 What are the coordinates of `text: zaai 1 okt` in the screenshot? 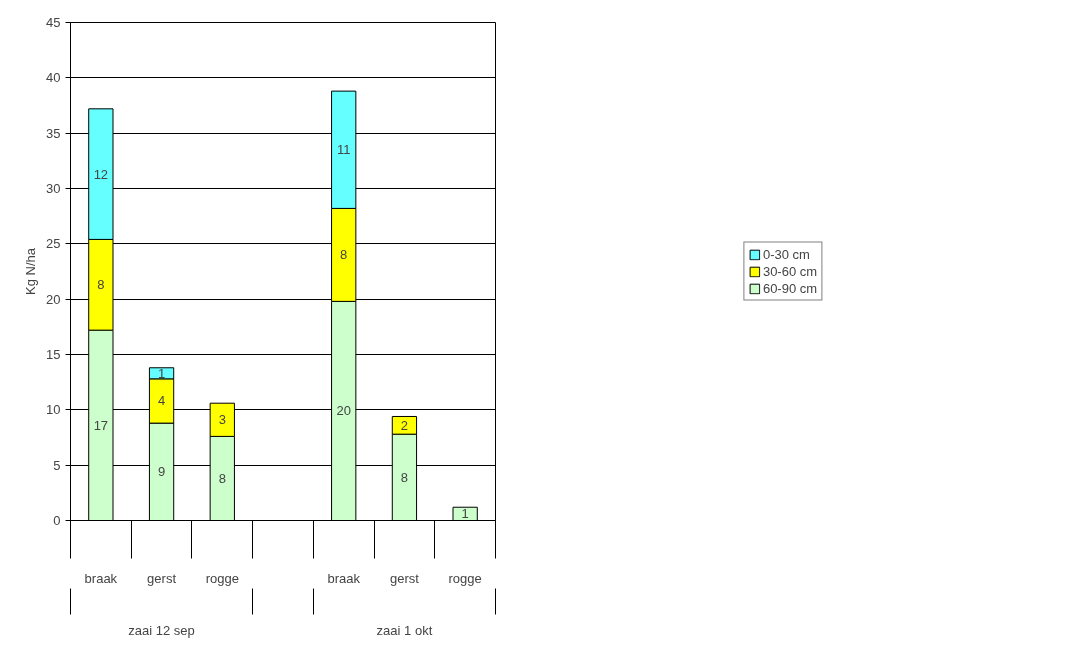 It's located at (404, 630).